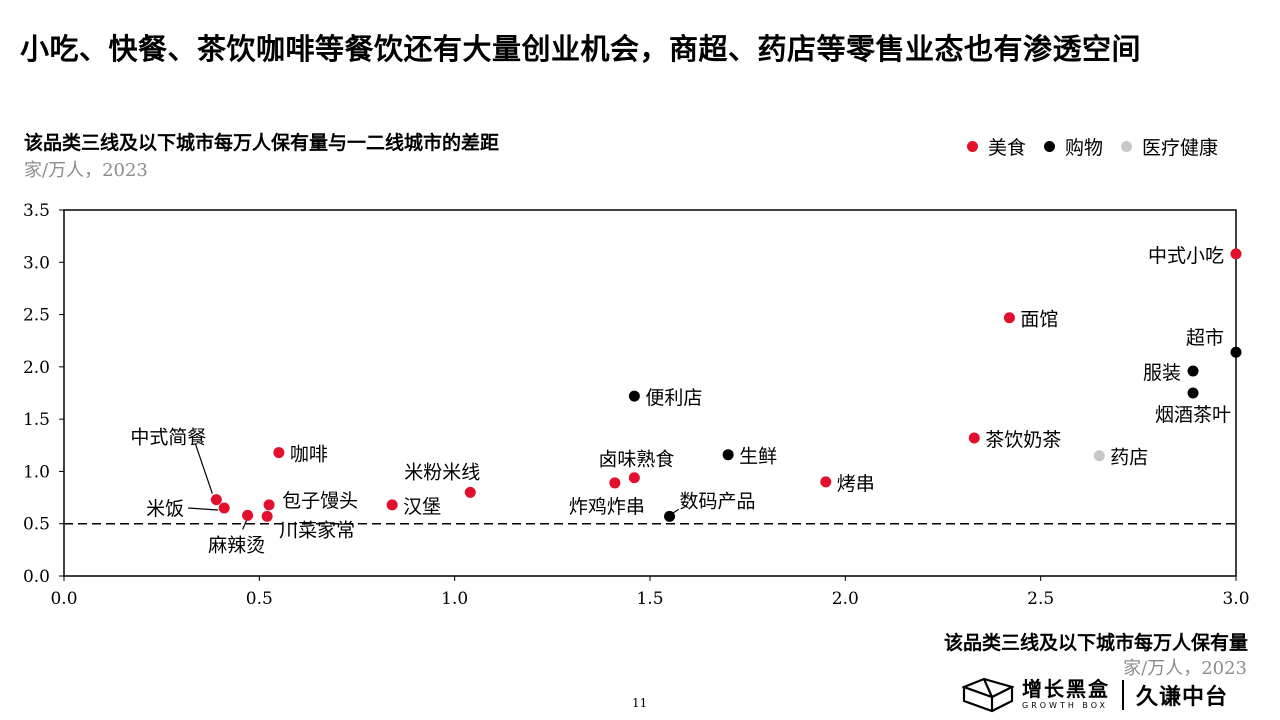  I want to click on legend-item-food: 美食, so click(996, 146).